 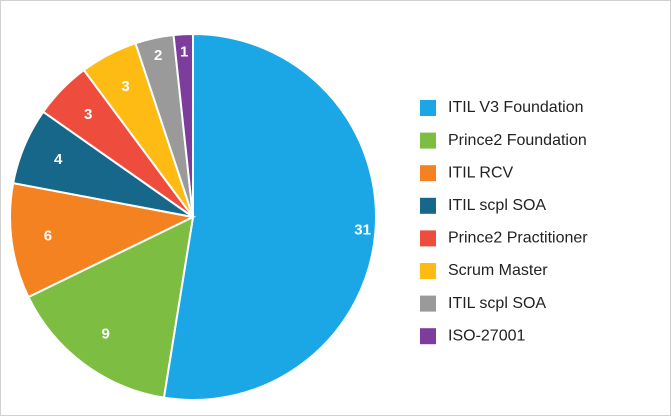 What do you see at coordinates (498, 270) in the screenshot?
I see `legend-label: Scrum Master` at bounding box center [498, 270].